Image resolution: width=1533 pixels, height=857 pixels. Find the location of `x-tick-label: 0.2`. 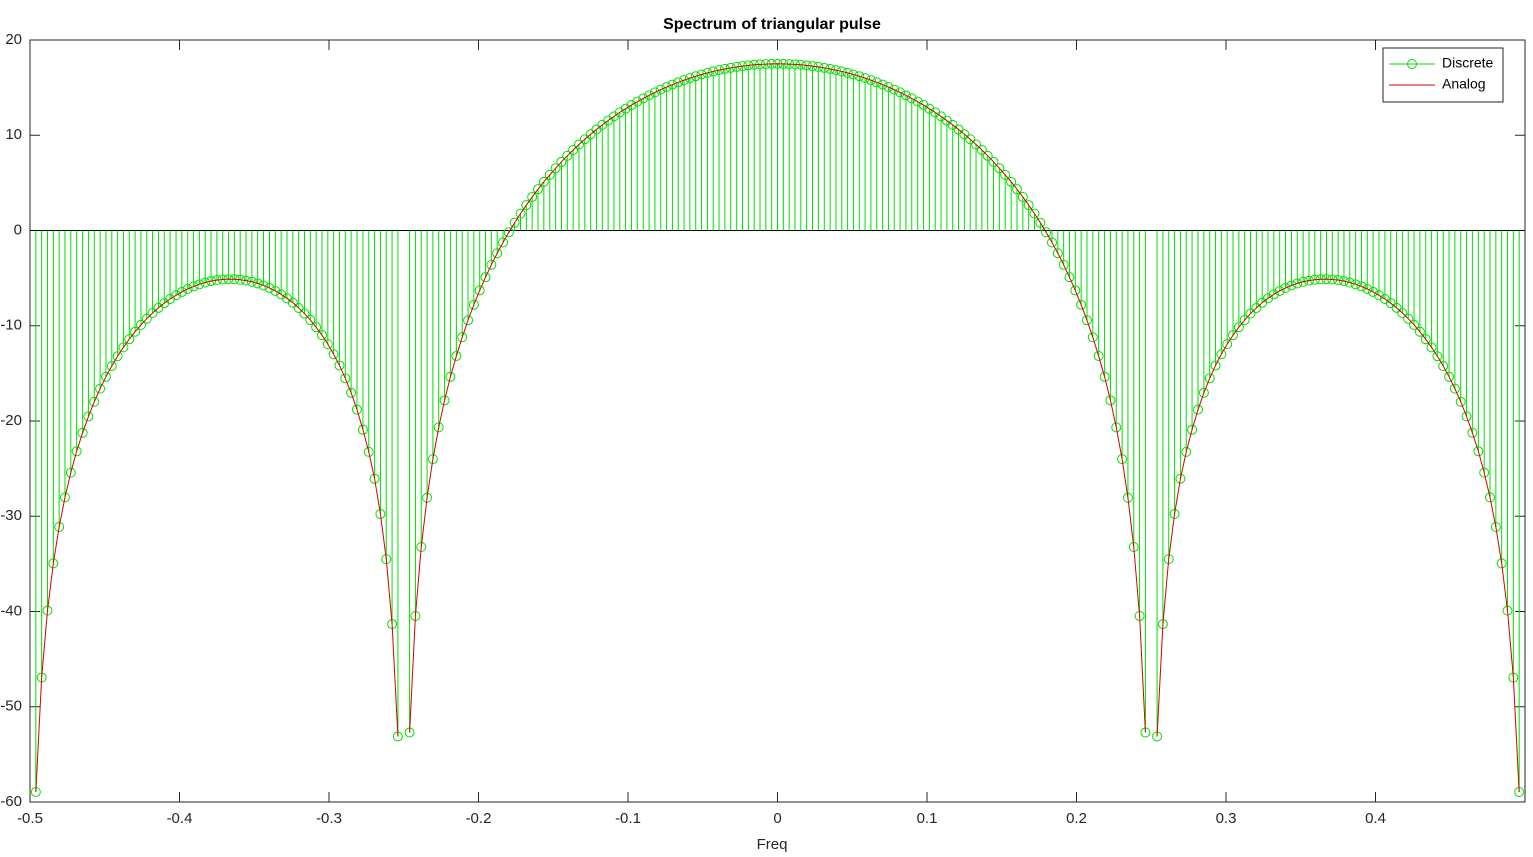

x-tick-label: 0.2 is located at coordinates (1076, 818).